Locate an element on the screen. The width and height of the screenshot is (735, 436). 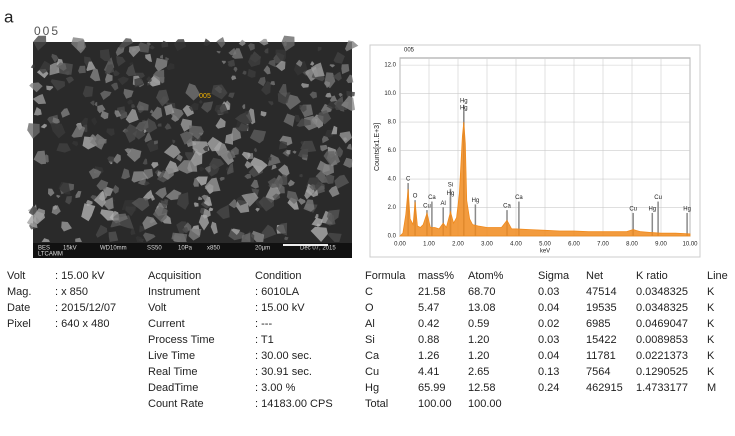
sem-overlay-text: x850 is located at coordinates (214, 249).